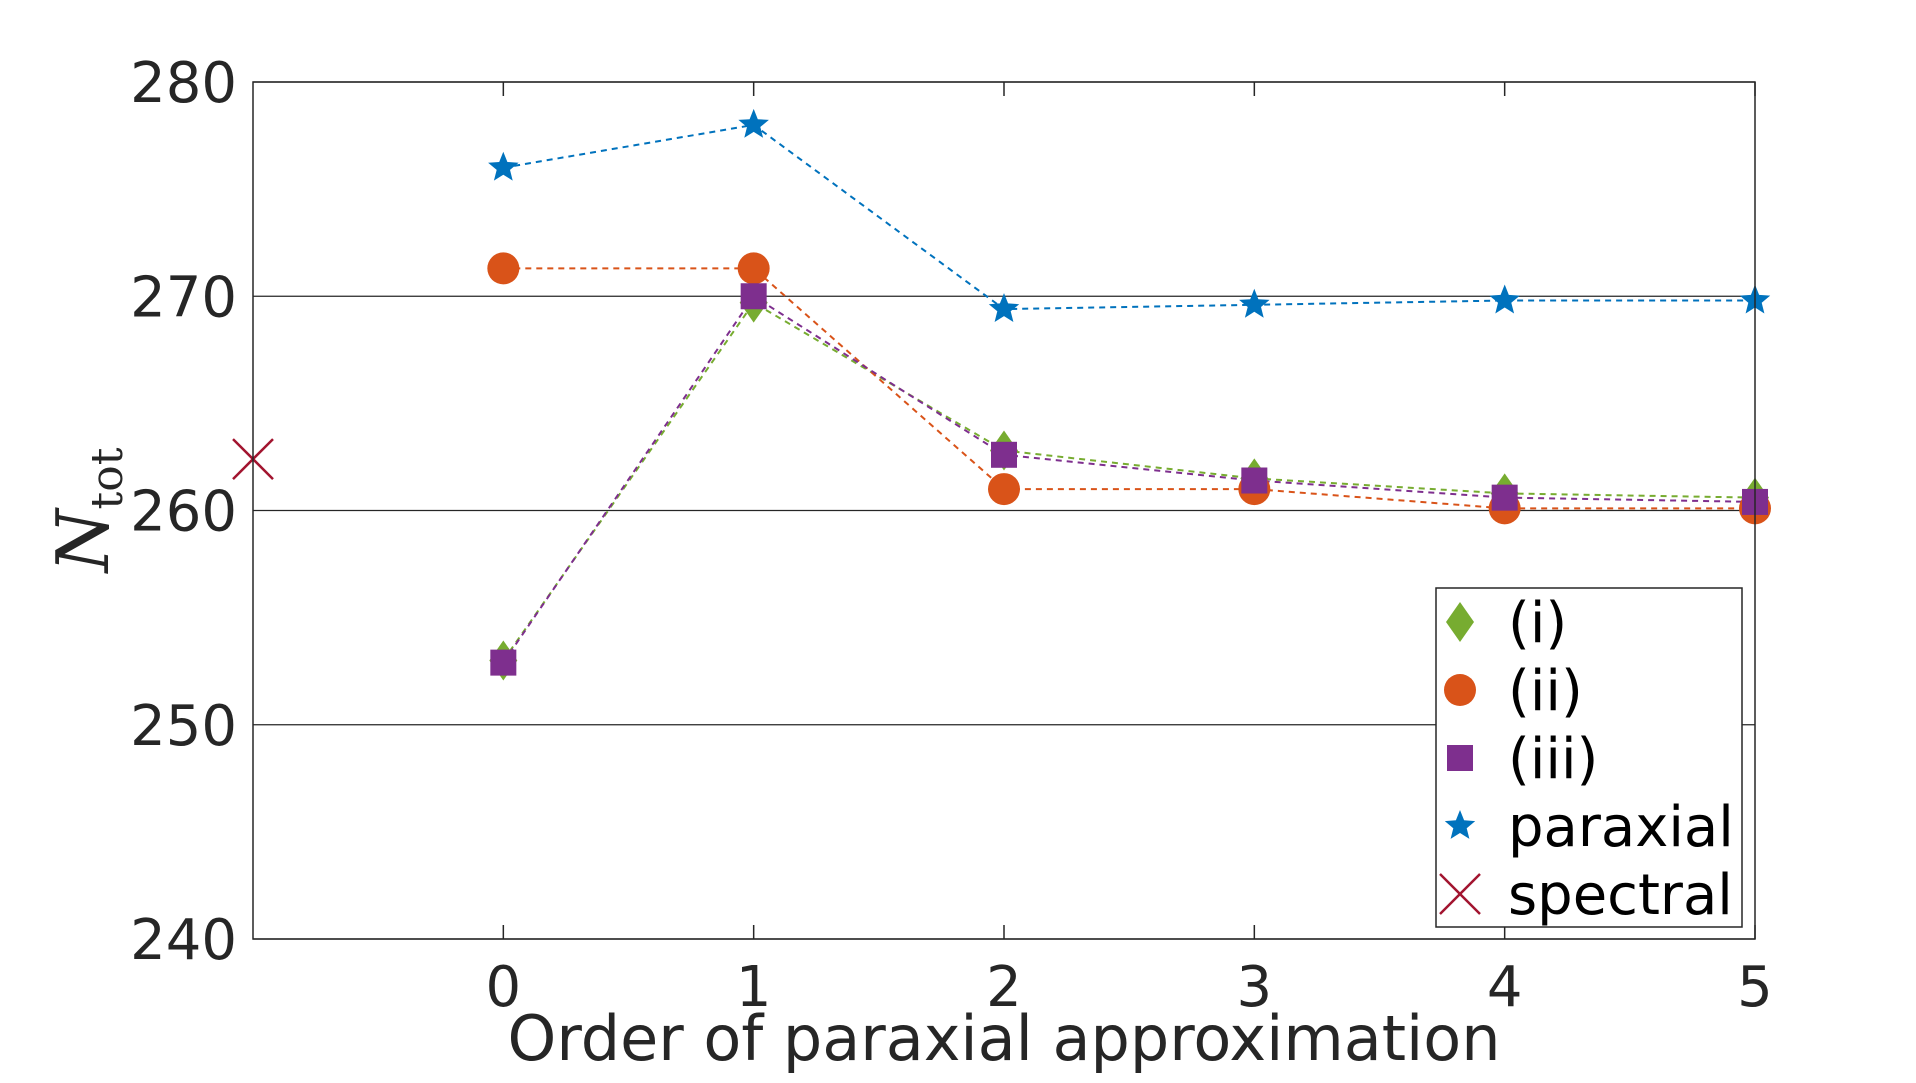  I want to click on x-tick-label: 3, so click(1255, 987).